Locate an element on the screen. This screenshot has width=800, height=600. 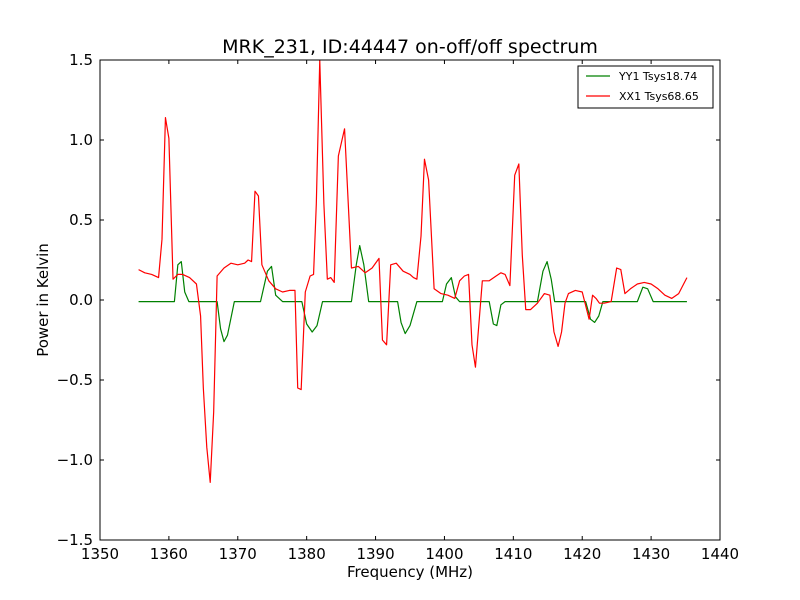
x-tick-label: 1410 is located at coordinates (513, 554).